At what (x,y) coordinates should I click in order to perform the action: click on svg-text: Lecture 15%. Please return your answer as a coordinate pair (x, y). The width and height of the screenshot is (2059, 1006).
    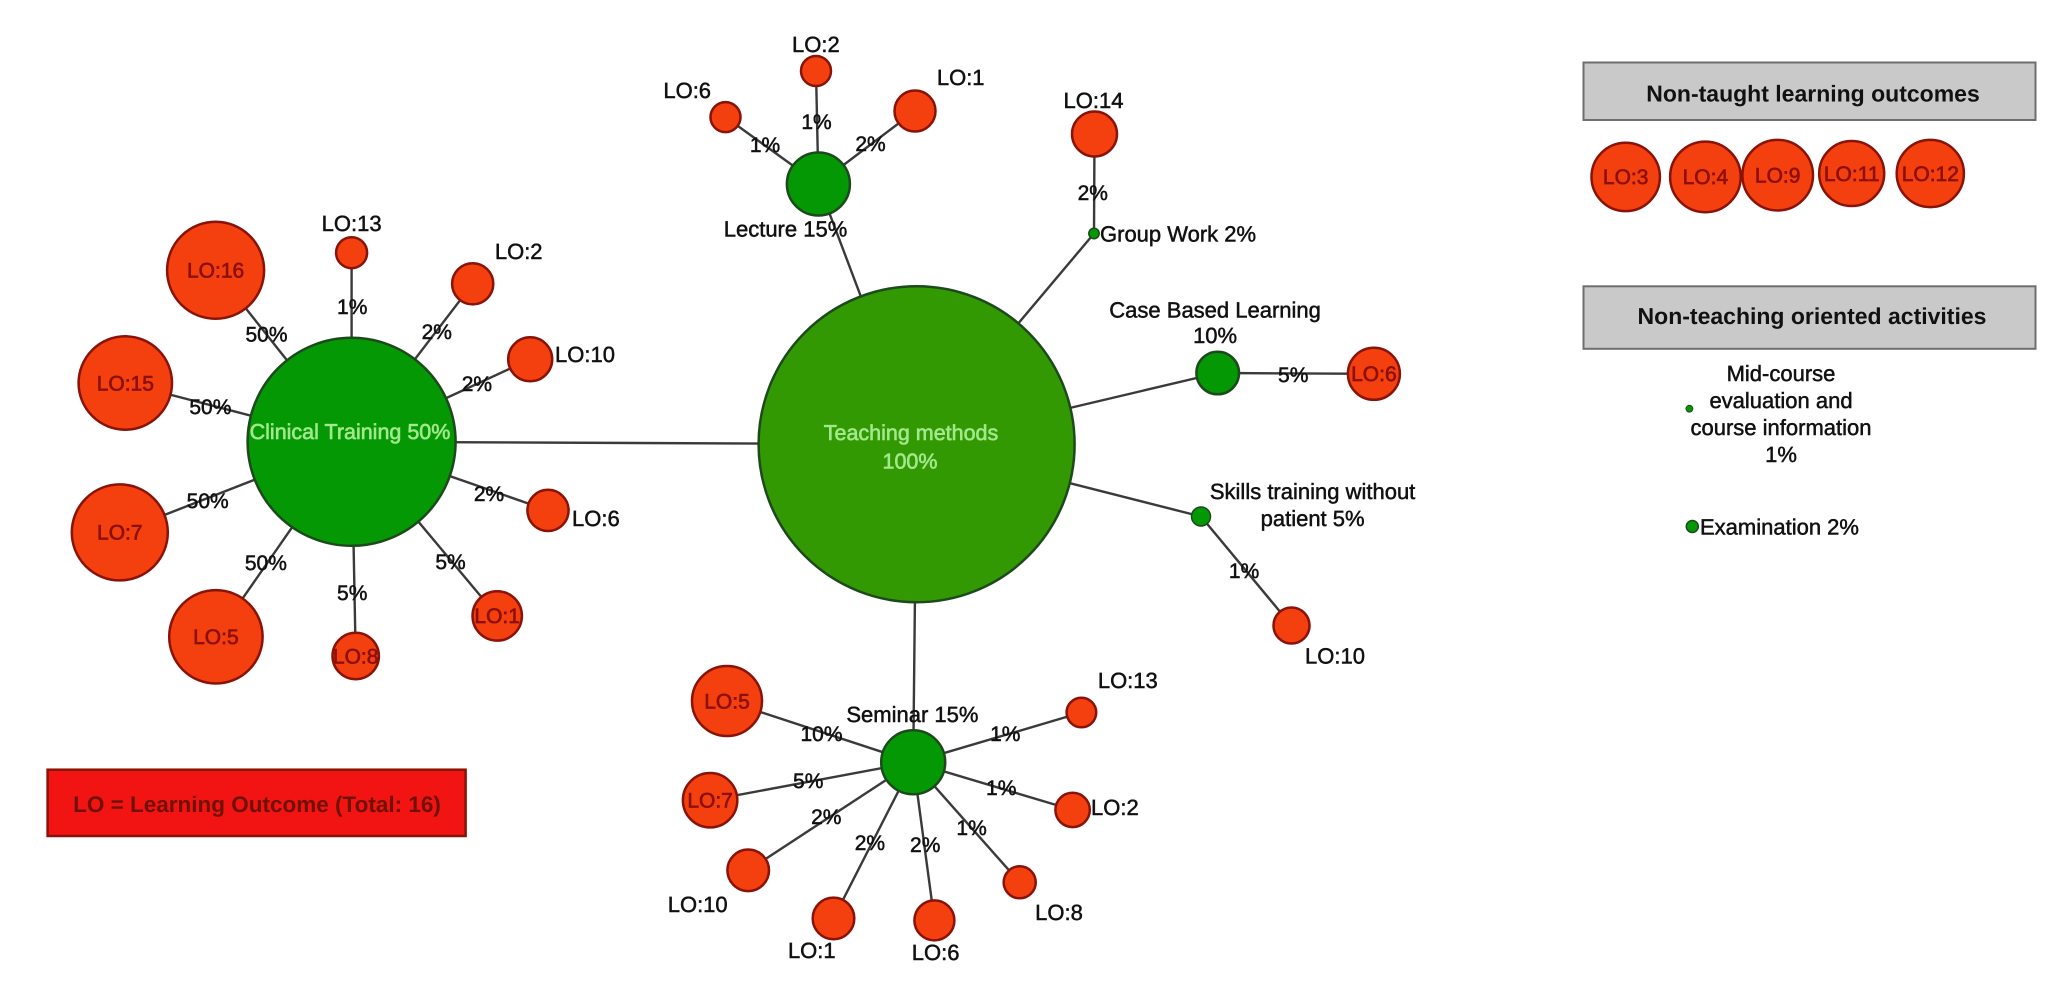
    Looking at the image, I should click on (786, 229).